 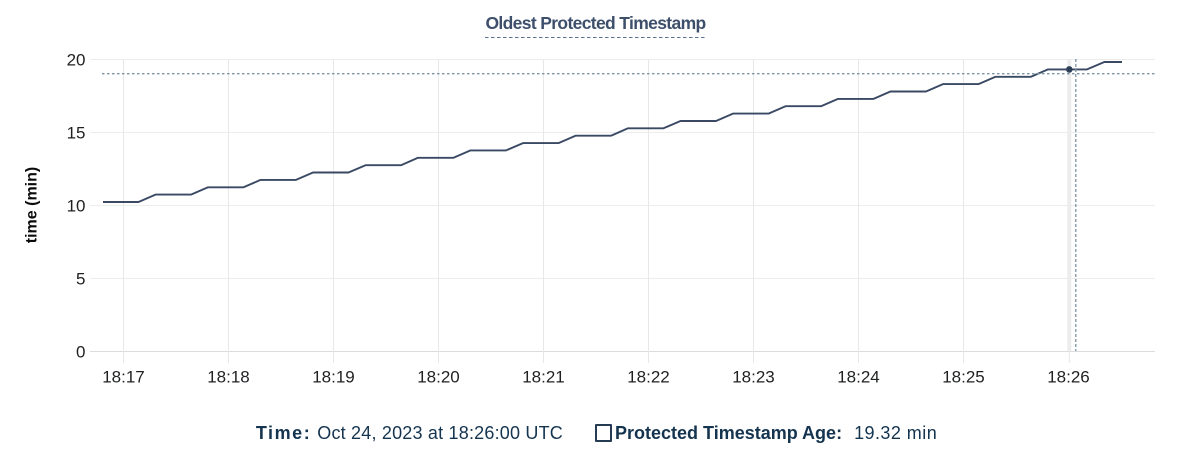 I want to click on svg-text: 10, so click(x=76, y=206).